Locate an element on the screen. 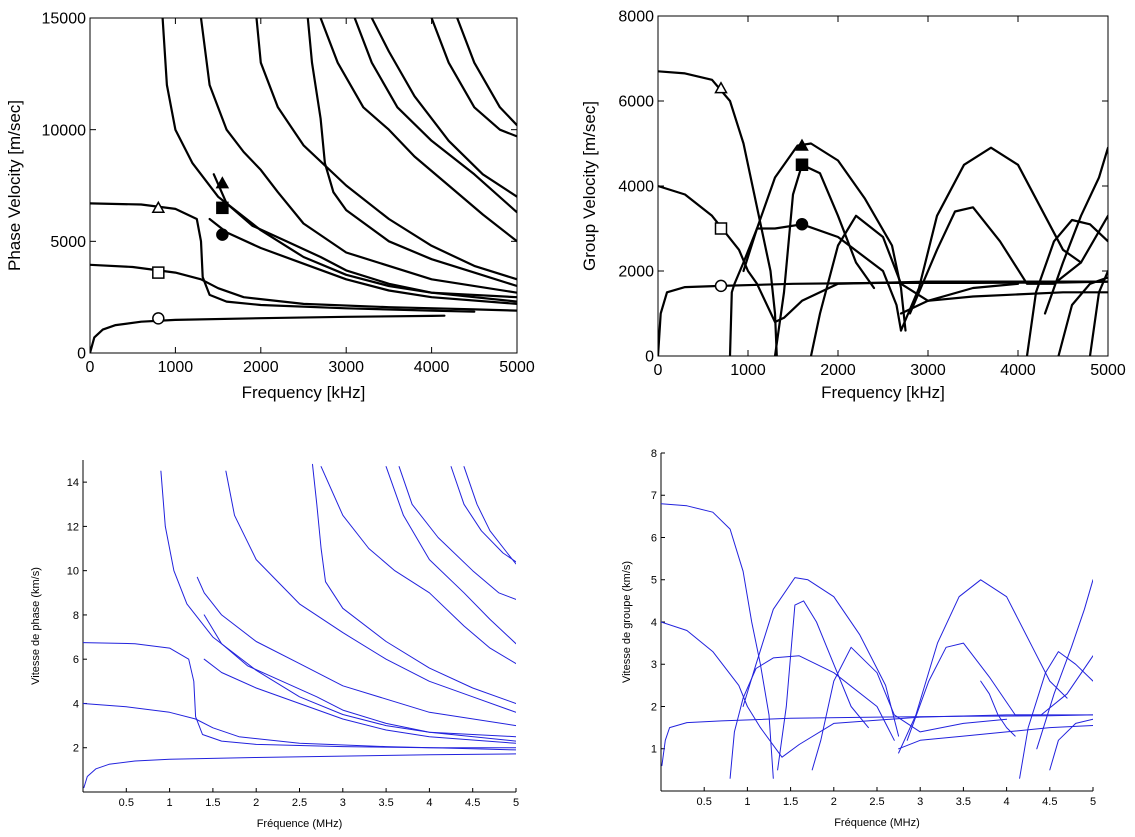 This screenshot has width=1135, height=837. x-tick-label: 1000 is located at coordinates (176, 367).